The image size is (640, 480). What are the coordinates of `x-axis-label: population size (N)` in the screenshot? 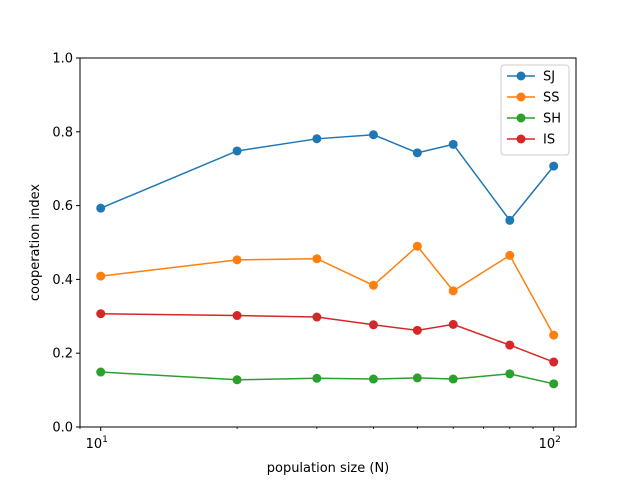 It's located at (328, 468).